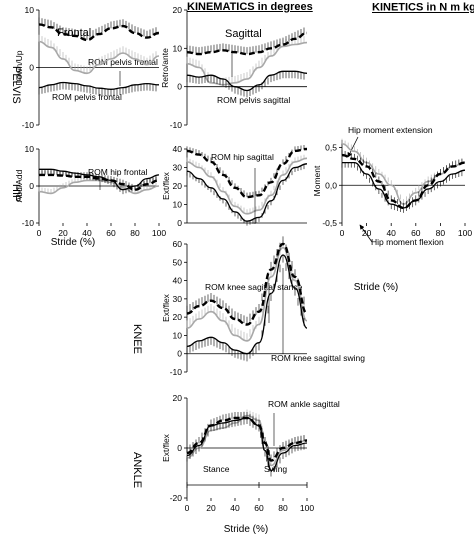 This screenshot has width=474, height=534. I want to click on kinematics-header: KINEMATICS in degrees, so click(250, 7).